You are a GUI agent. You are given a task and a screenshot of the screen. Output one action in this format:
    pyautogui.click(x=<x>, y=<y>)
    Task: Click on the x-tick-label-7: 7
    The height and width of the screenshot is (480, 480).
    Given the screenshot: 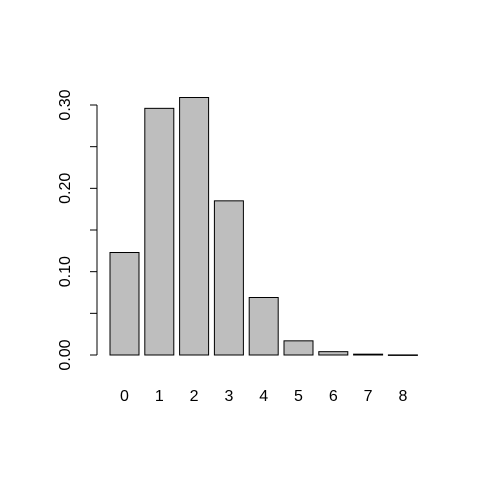 What is the action you would take?
    pyautogui.click(x=368, y=396)
    